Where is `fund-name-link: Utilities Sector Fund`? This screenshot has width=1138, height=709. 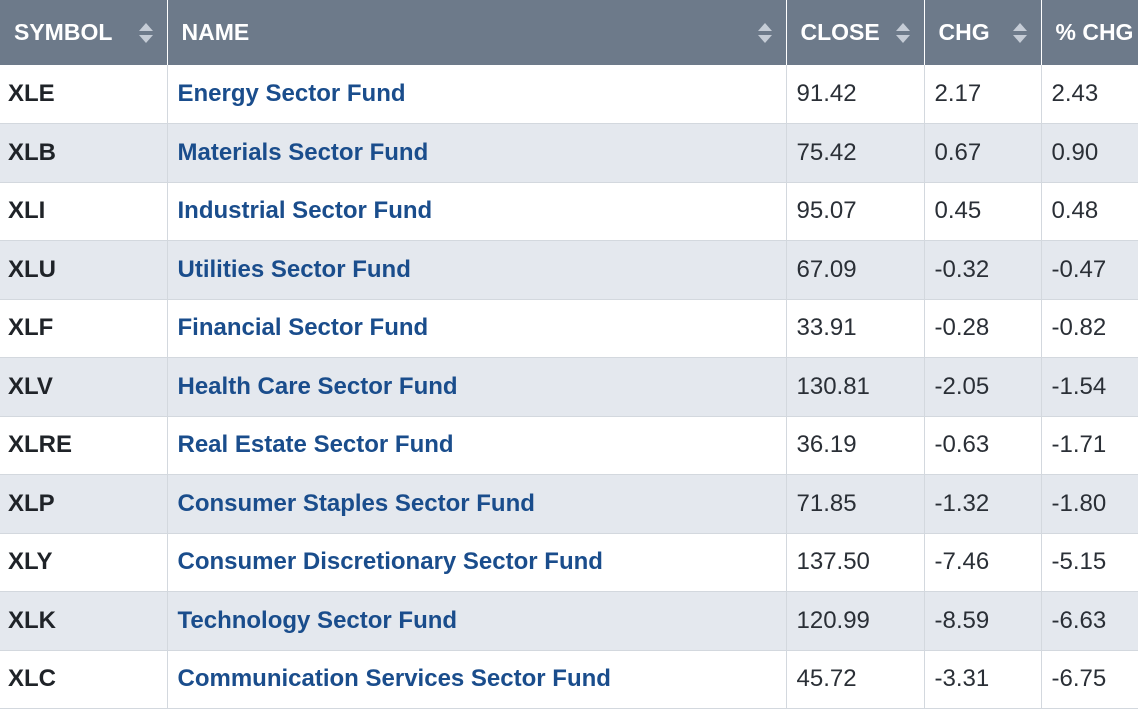 fund-name-link: Utilities Sector Fund is located at coordinates (294, 269).